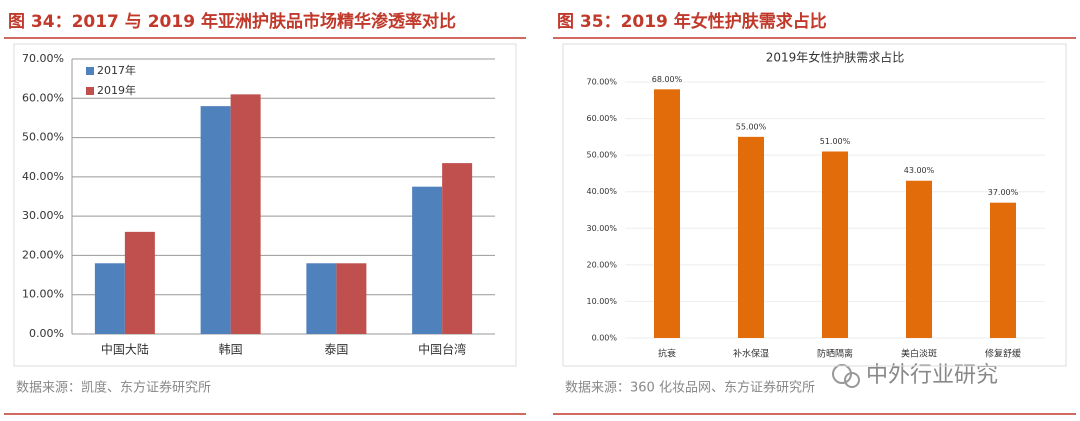 The height and width of the screenshot is (421, 1080). I want to click on x-tick-label: 防晒隔离, so click(835, 354).